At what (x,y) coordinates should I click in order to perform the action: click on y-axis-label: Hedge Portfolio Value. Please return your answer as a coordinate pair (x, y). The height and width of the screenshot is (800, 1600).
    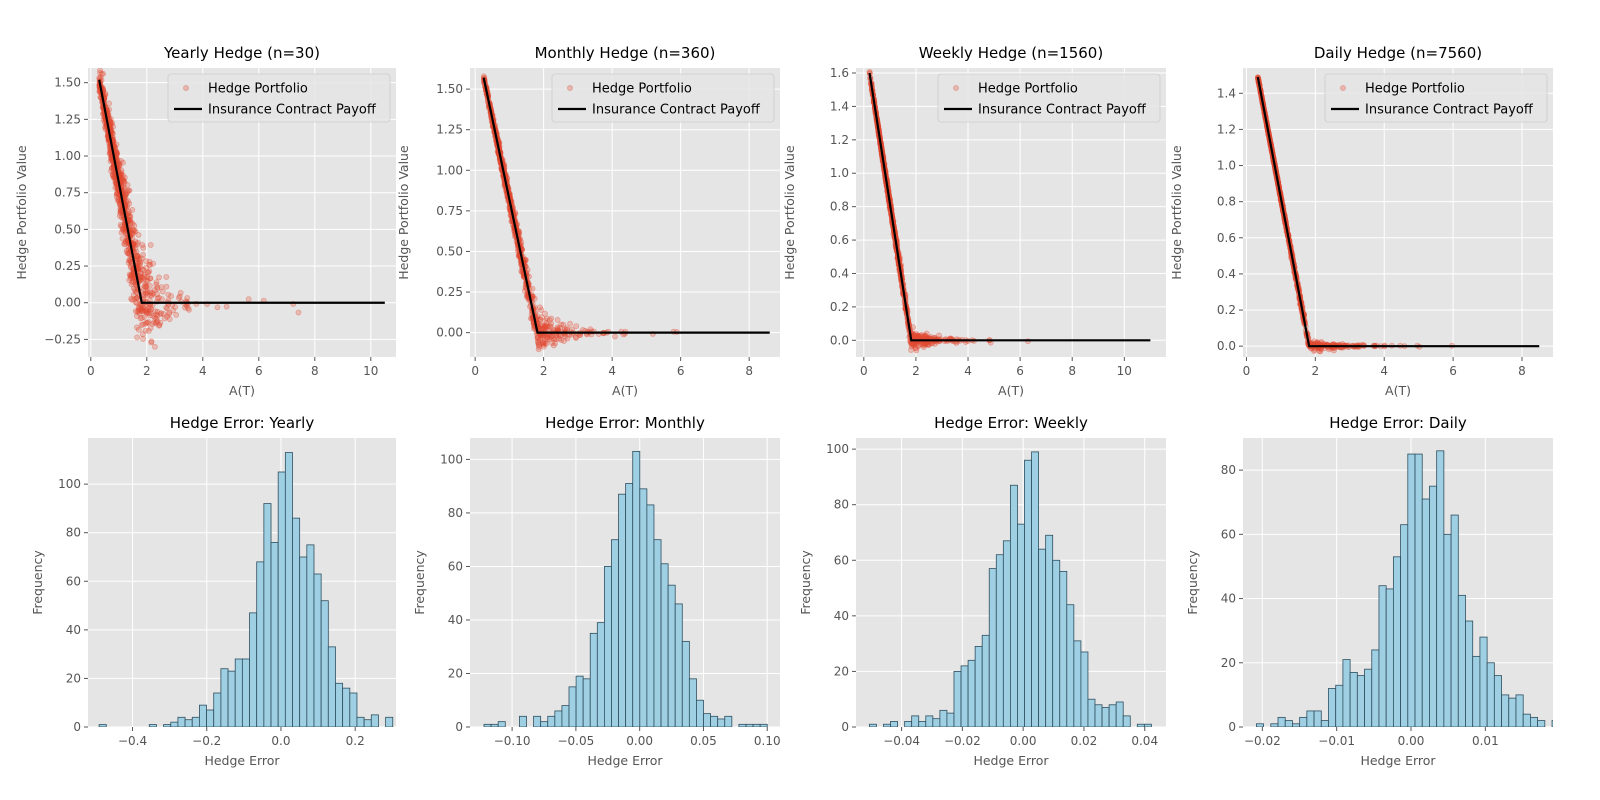
    Looking at the image, I should click on (21, 212).